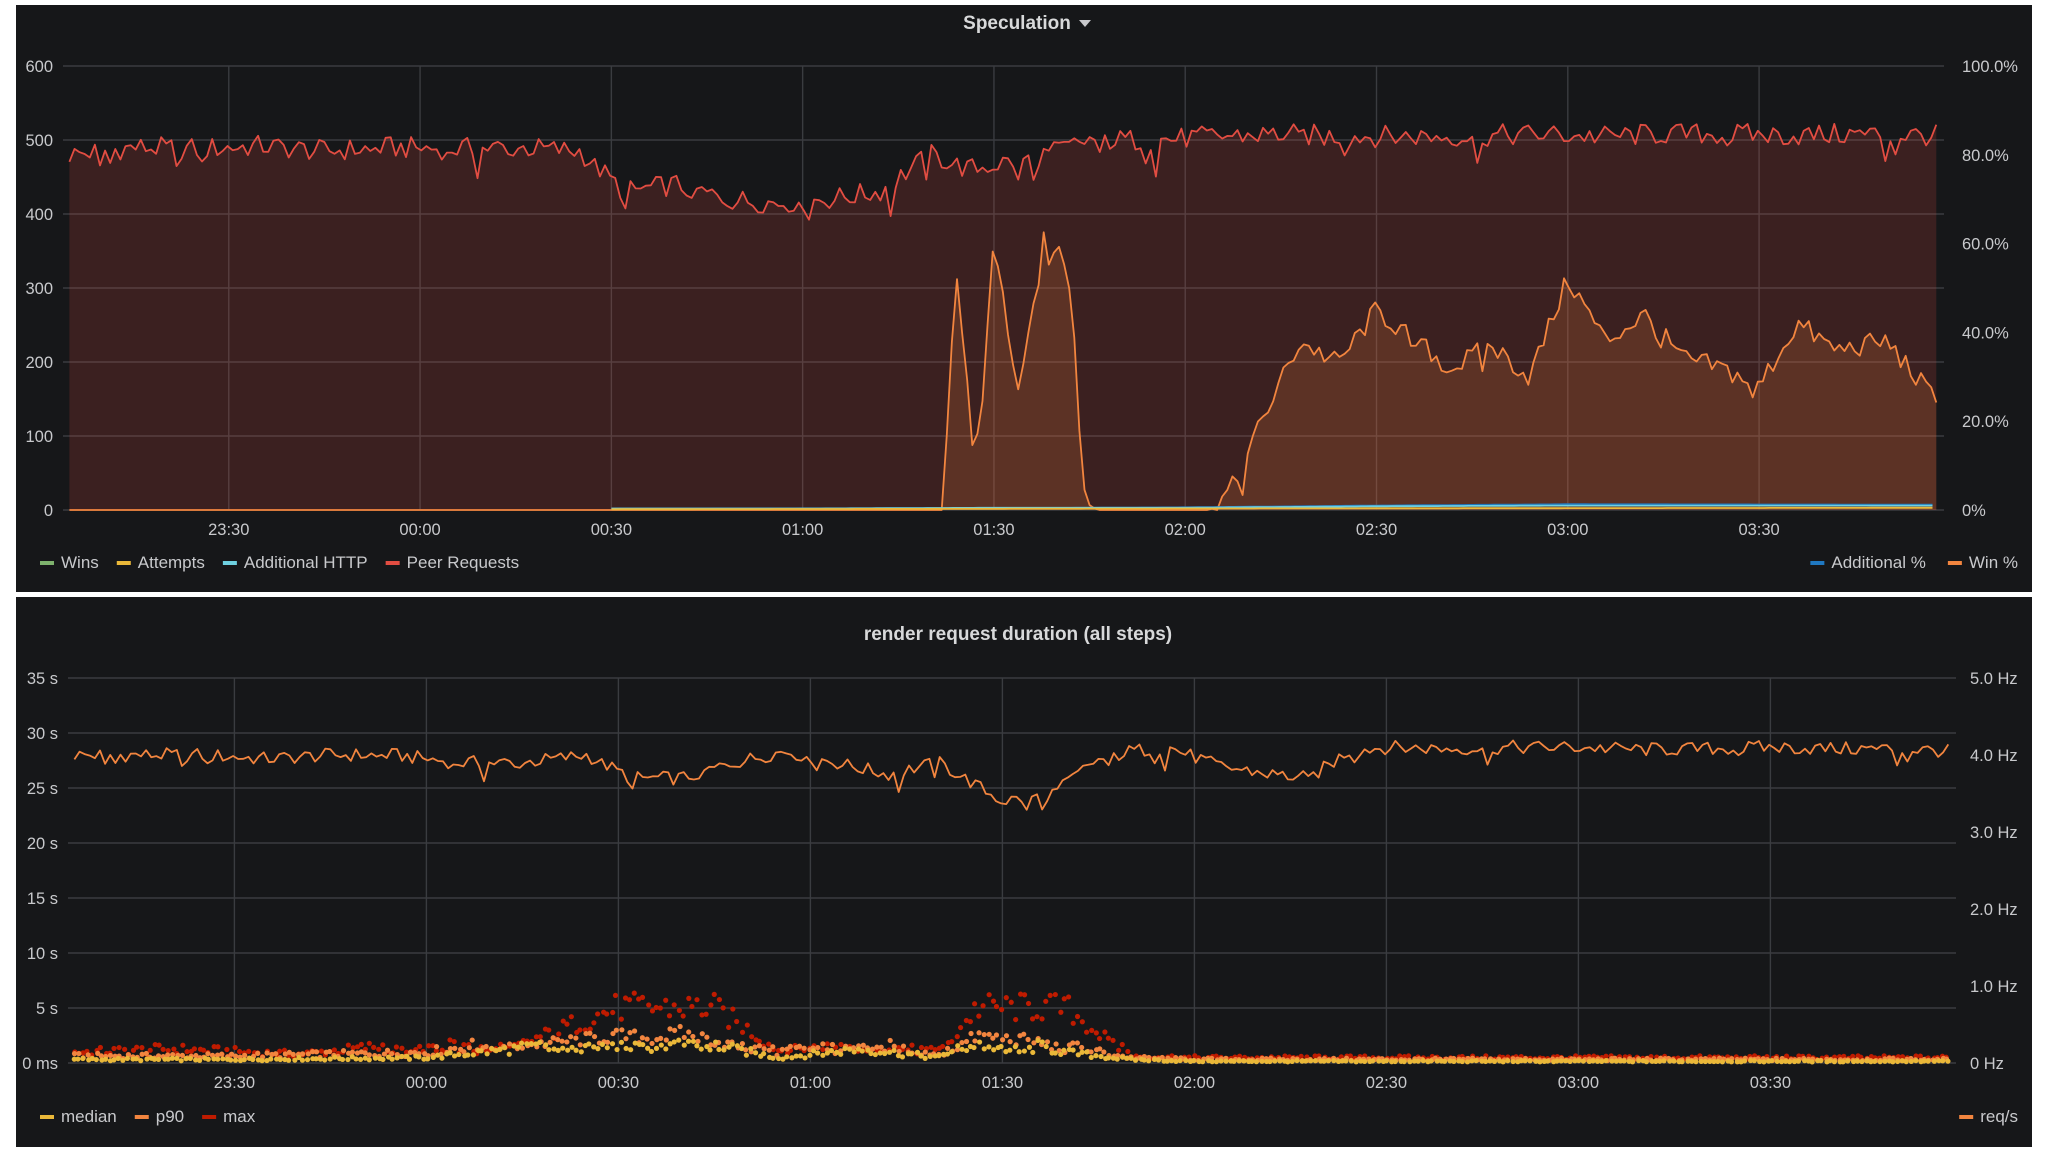 This screenshot has width=2048, height=1152. Describe the element at coordinates (239, 1116) in the screenshot. I see `max-legend-label: max` at that location.